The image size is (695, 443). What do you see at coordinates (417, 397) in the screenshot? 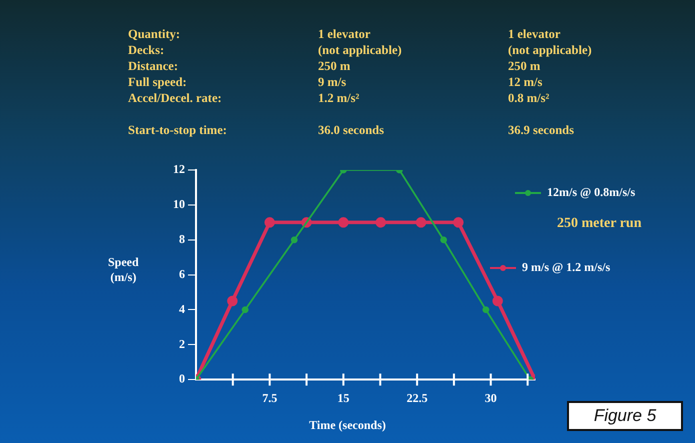
I see `x-tick-label: 22.5` at bounding box center [417, 397].